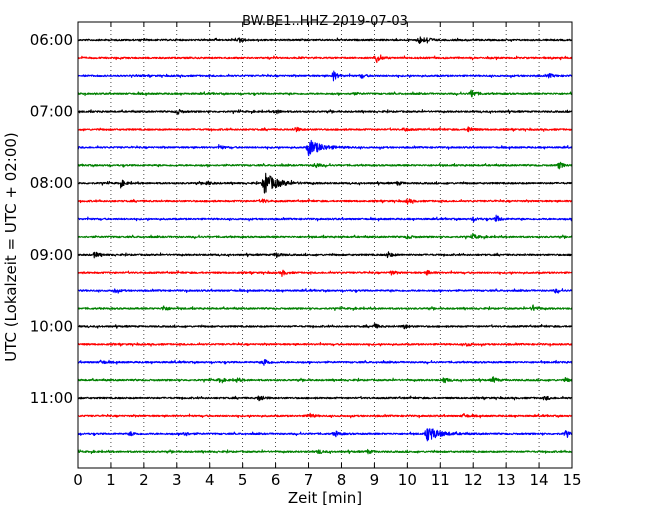 This screenshot has width=650, height=520. What do you see at coordinates (473, 480) in the screenshot?
I see `x-tick-label: 12` at bounding box center [473, 480].